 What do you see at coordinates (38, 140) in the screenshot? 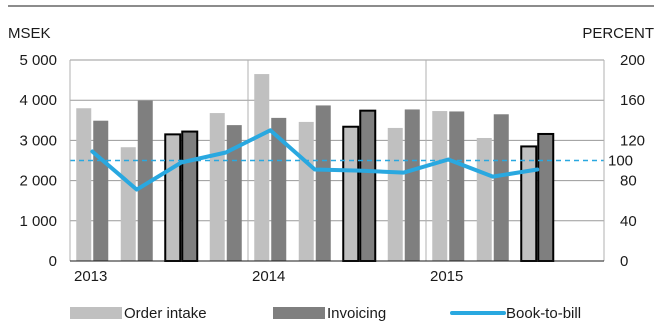
I see `left-tick-label: 3 000` at bounding box center [38, 140].